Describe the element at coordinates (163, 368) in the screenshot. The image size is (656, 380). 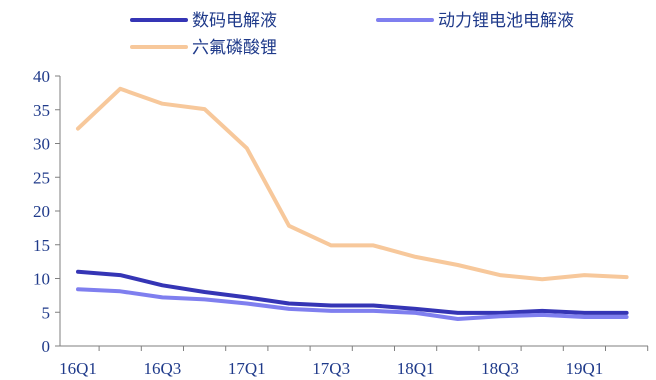
I see `x-tick-label: 16Q3` at that location.